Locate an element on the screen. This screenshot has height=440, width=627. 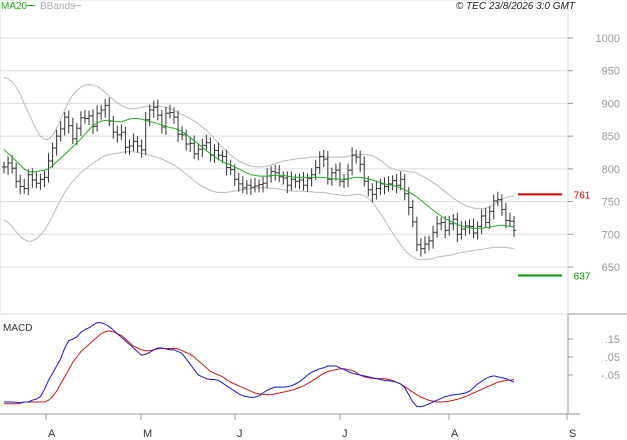
price-tick-label: 650 is located at coordinates (611, 268).